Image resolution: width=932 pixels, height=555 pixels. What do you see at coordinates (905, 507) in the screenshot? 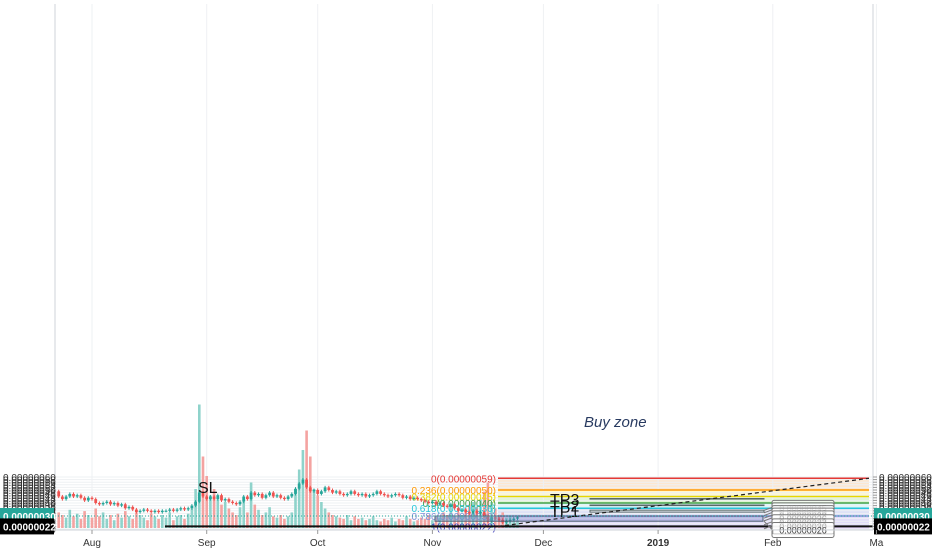
I see `price-tick-label-right: 0.00000038` at bounding box center [905, 507].